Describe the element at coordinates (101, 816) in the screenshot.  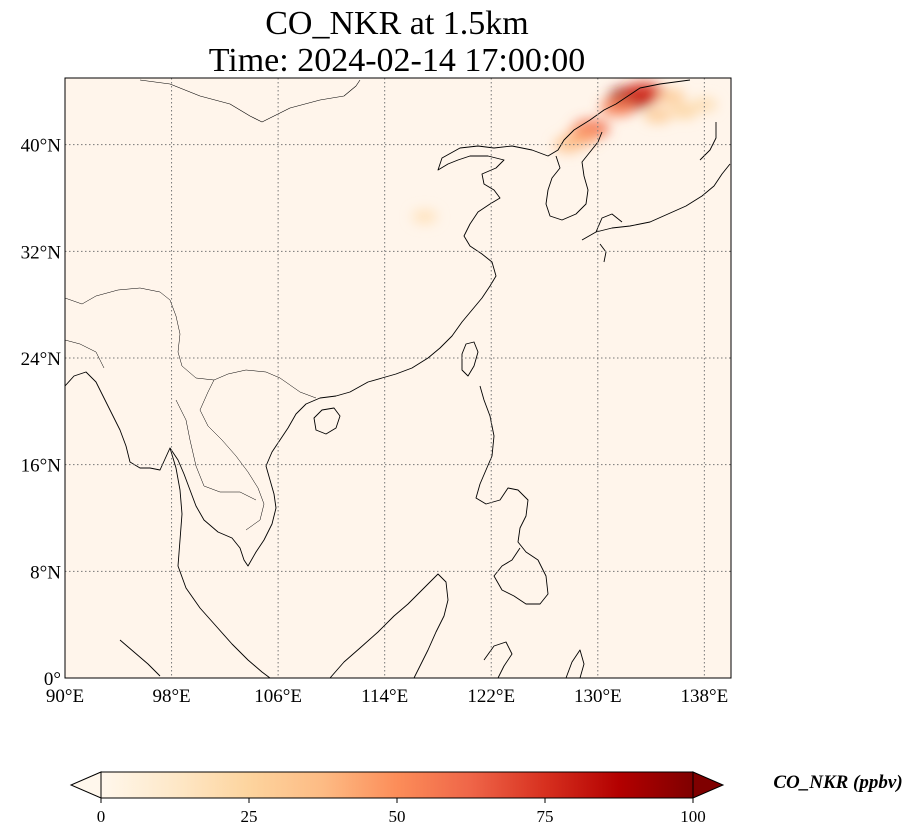
I see `colorbar-tick-label: 0` at that location.